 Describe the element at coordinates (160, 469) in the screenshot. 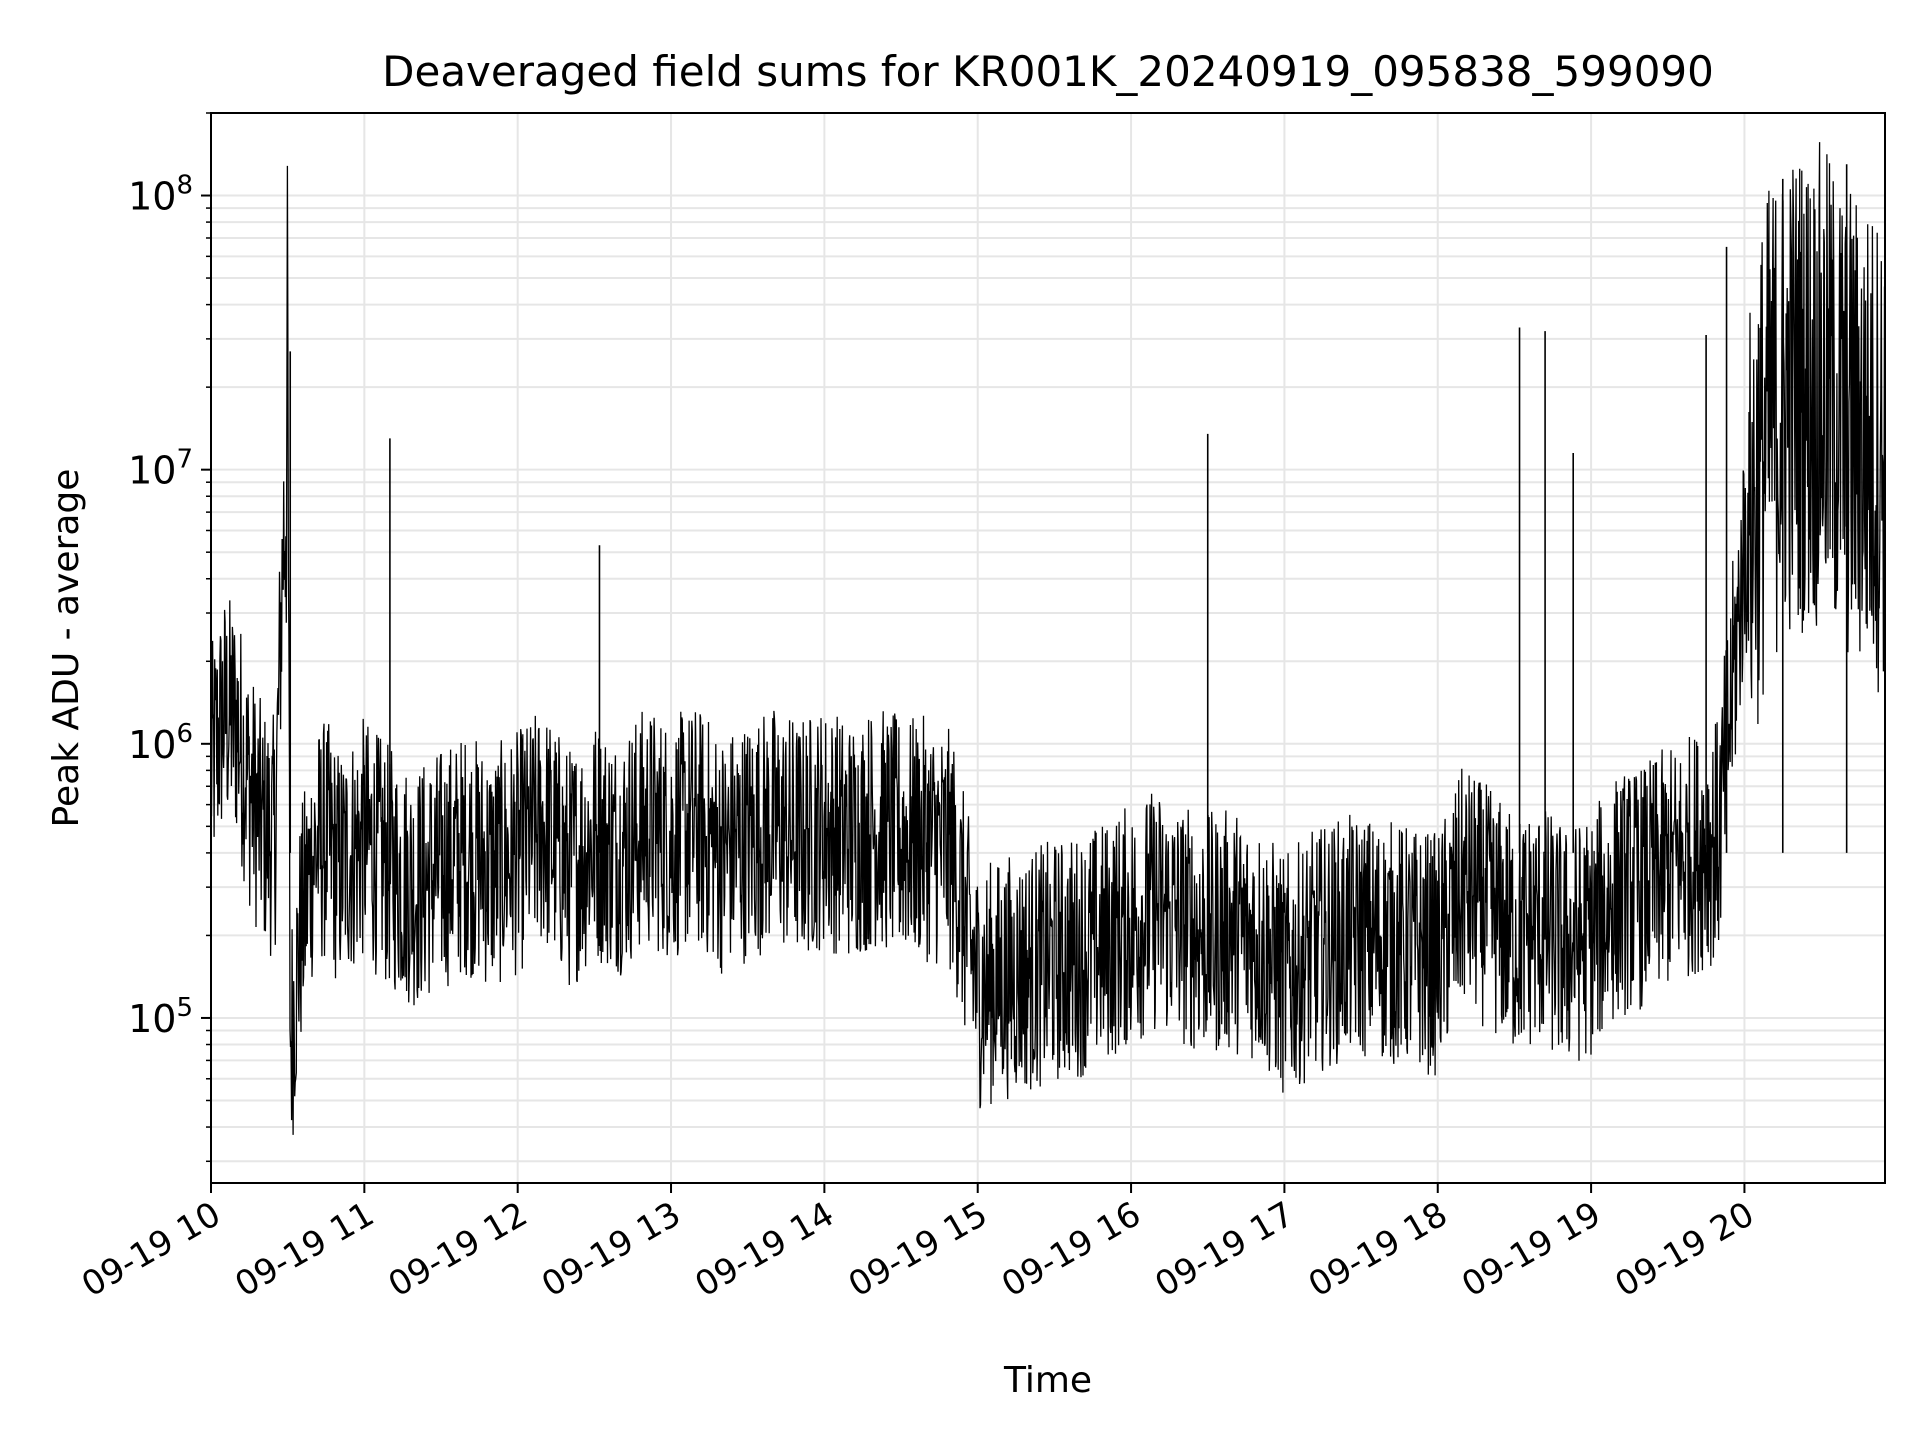

I see `y-tick-label: 107` at that location.